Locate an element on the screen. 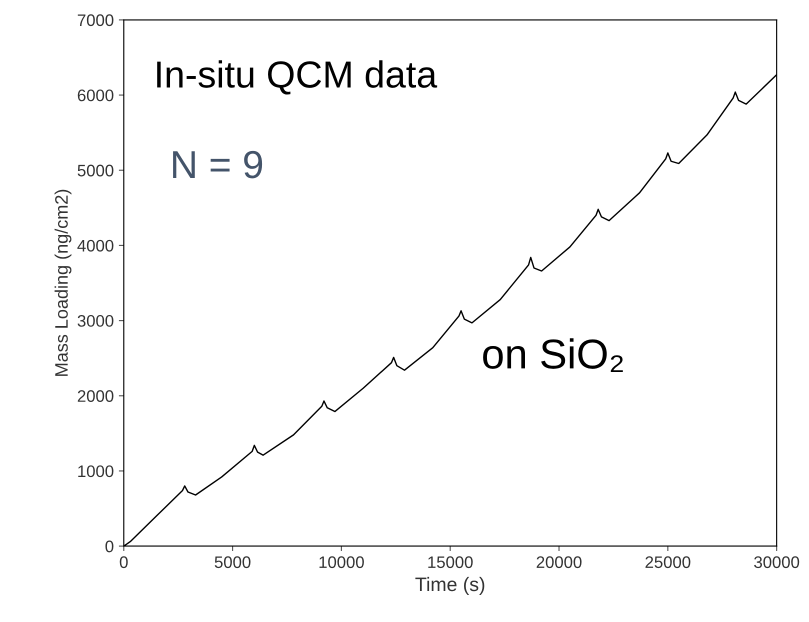 This screenshot has height=622, width=809. x-tick-label: 30000 is located at coordinates (777, 562).